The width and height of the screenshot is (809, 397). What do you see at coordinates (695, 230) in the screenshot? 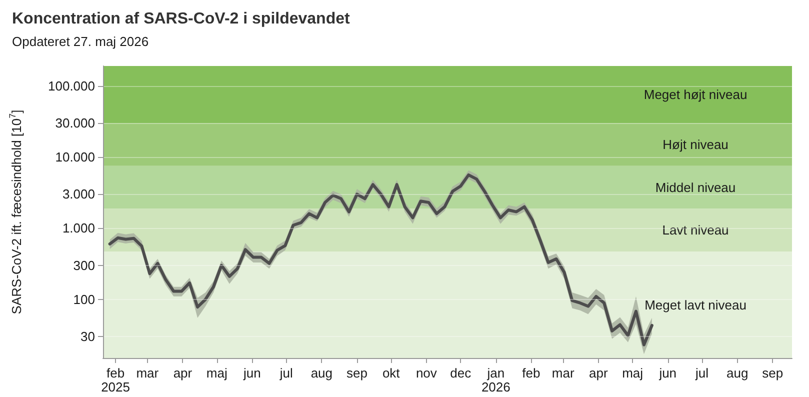
I see `band-label: Lavt niveau` at bounding box center [695, 230].